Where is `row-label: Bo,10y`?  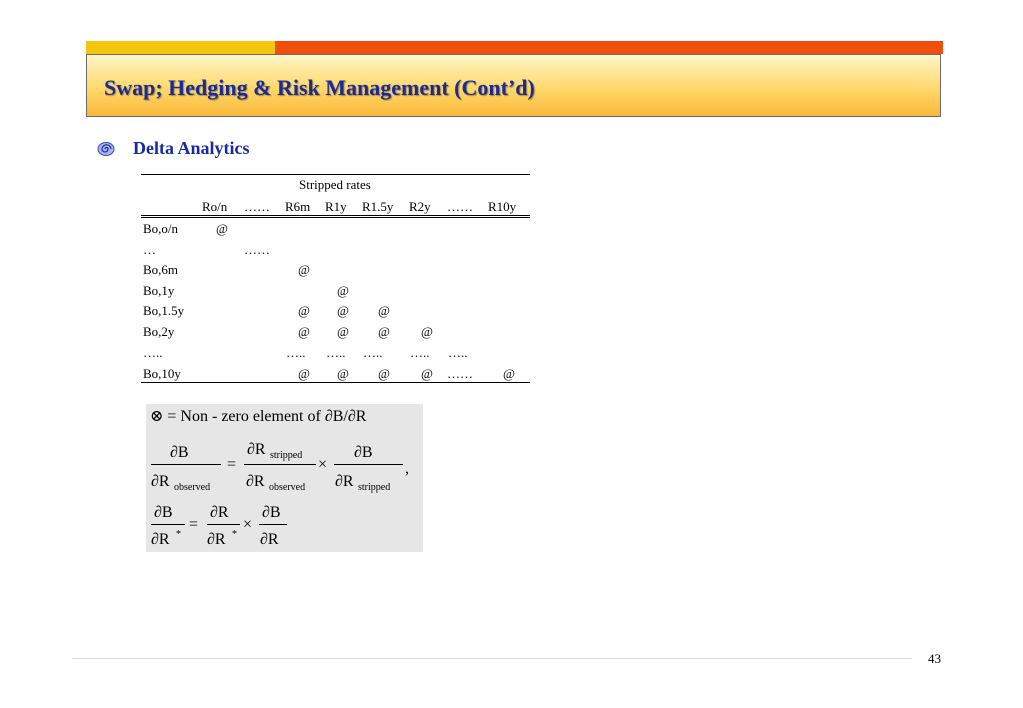
row-label: Bo,10y is located at coordinates (162, 373).